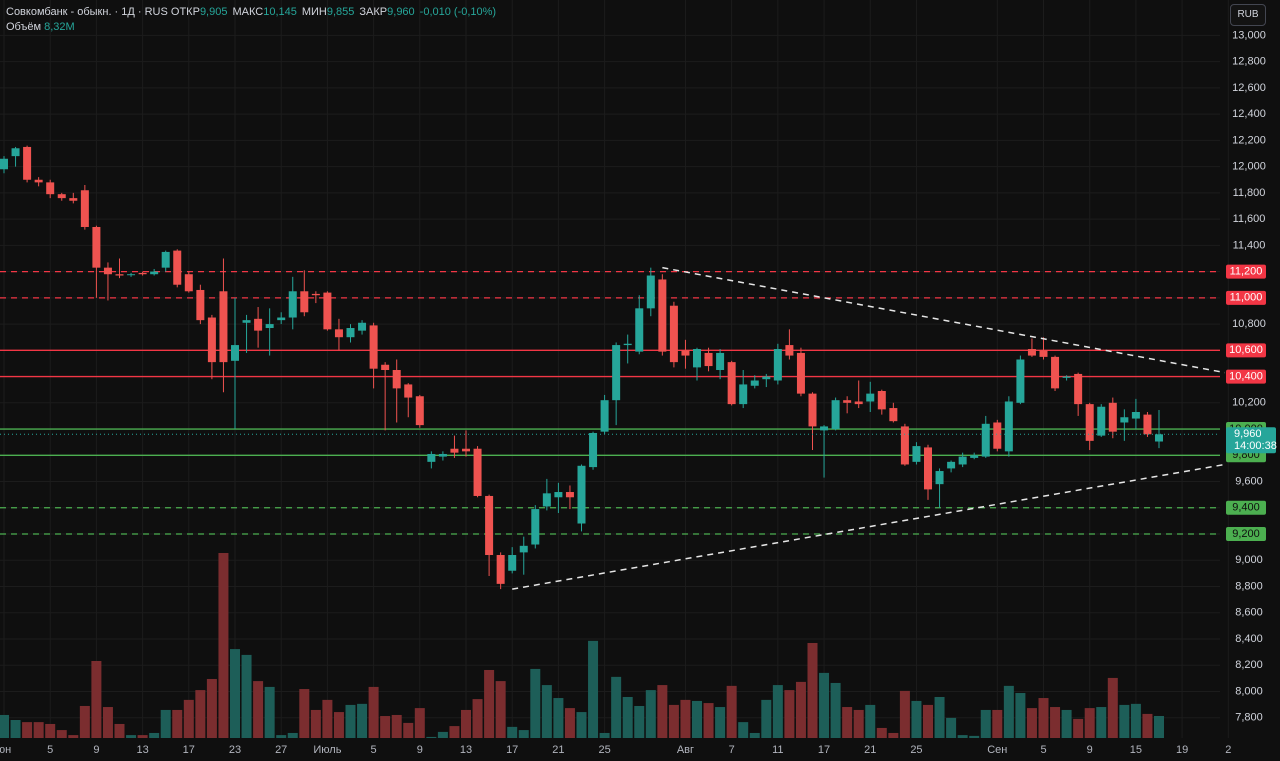 The width and height of the screenshot is (1280, 761). What do you see at coordinates (1251, 440) in the screenshot?
I see `last-price-tag` at bounding box center [1251, 440].